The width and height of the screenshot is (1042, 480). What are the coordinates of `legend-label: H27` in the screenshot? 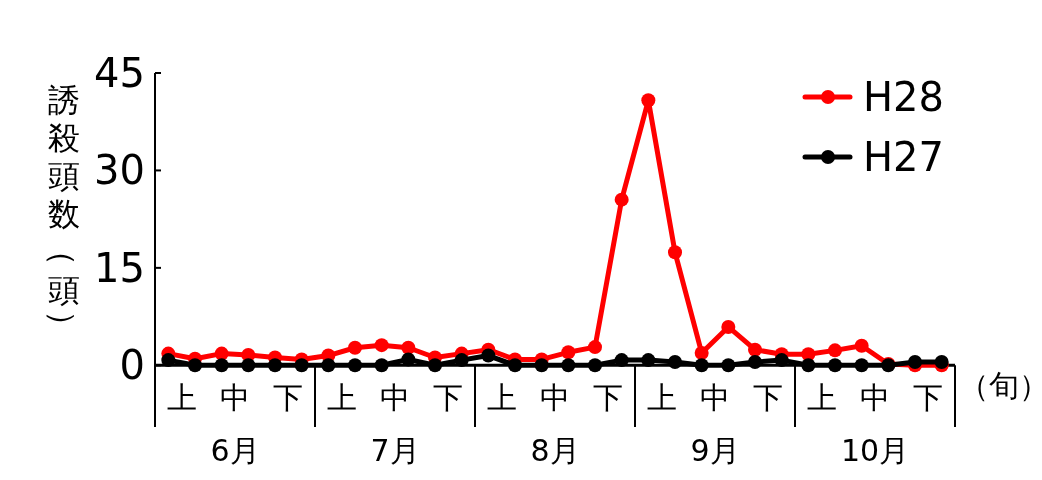 It's located at (903, 157).